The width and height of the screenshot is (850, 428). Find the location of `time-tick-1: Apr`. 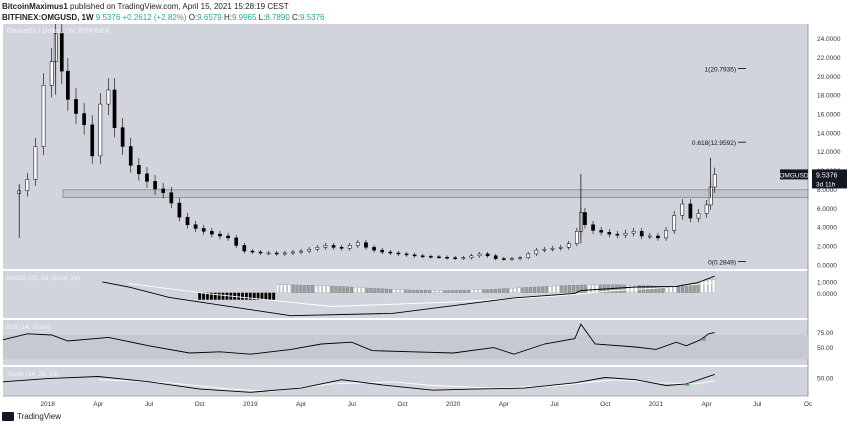

time-tick-1: Apr is located at coordinates (98, 404).